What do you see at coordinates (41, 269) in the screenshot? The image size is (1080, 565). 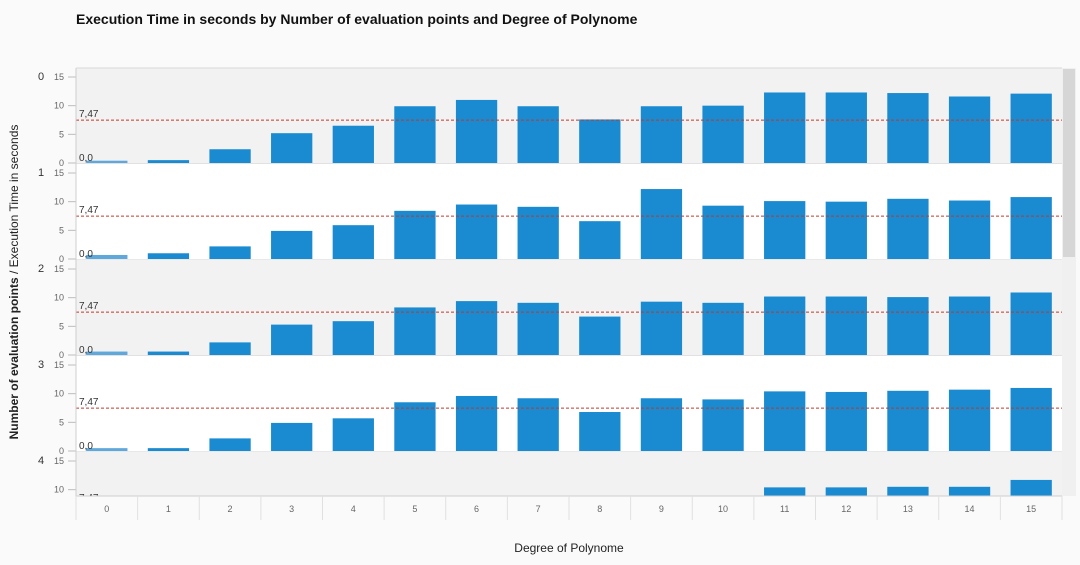 I see `facet-label: 2` at bounding box center [41, 269].